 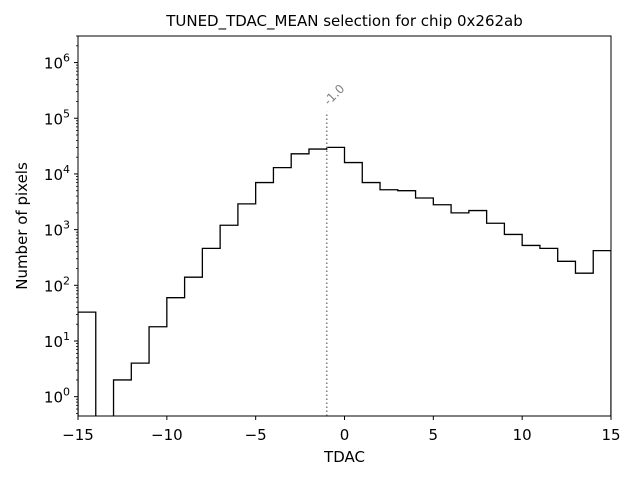 What do you see at coordinates (78, 435) in the screenshot?
I see `x-tick-label: −15` at bounding box center [78, 435].